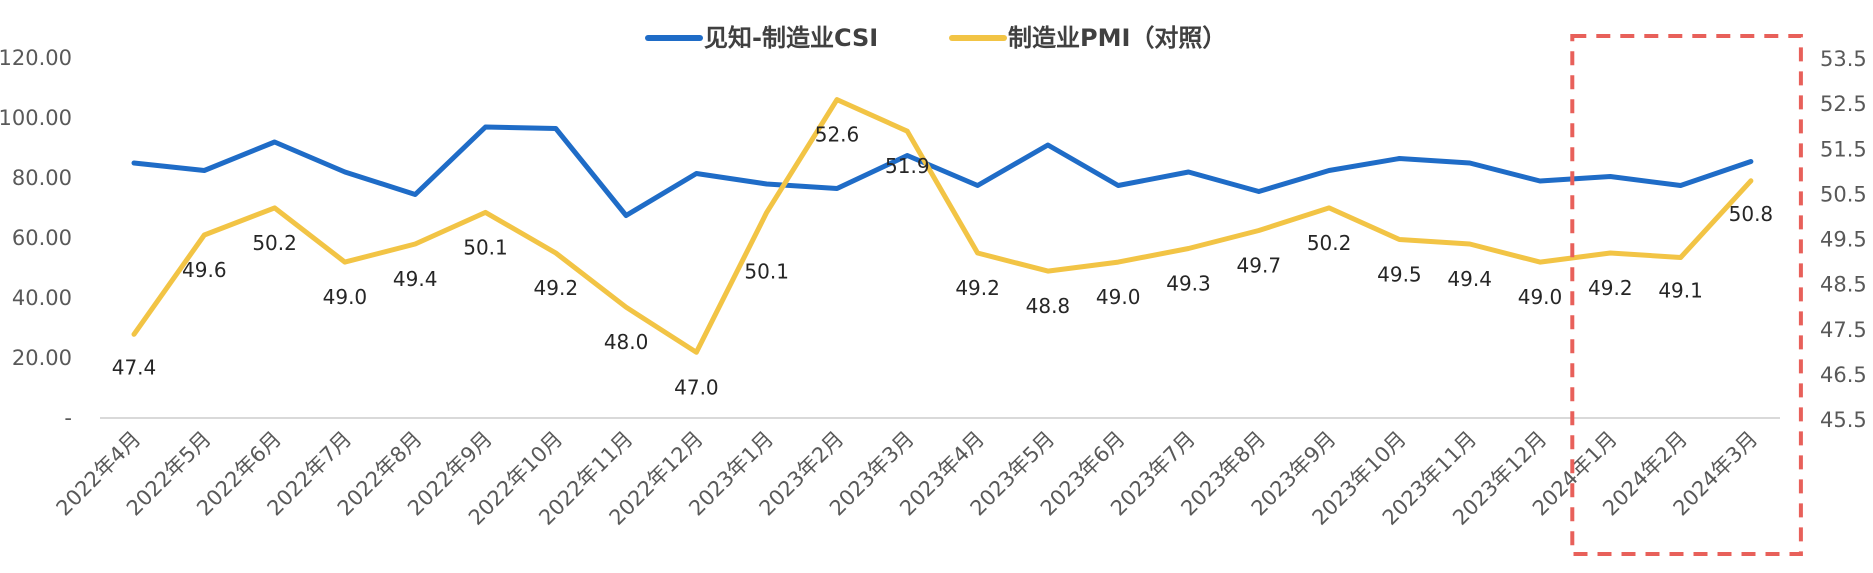 This screenshot has width=1873, height=573. I want to click on data-label: 47.0, so click(696, 387).